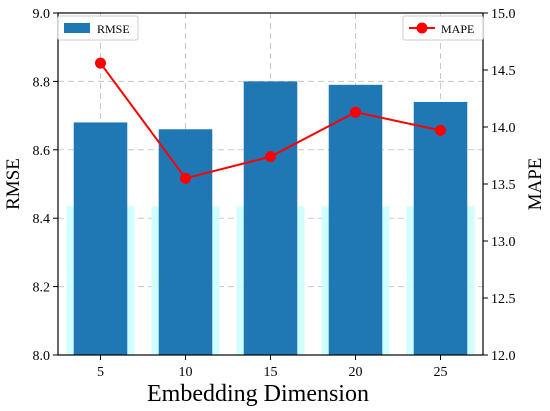 This screenshot has height=411, width=550. What do you see at coordinates (42, 14) in the screenshot?
I see `left-y-tick-label: 9.0` at bounding box center [42, 14].